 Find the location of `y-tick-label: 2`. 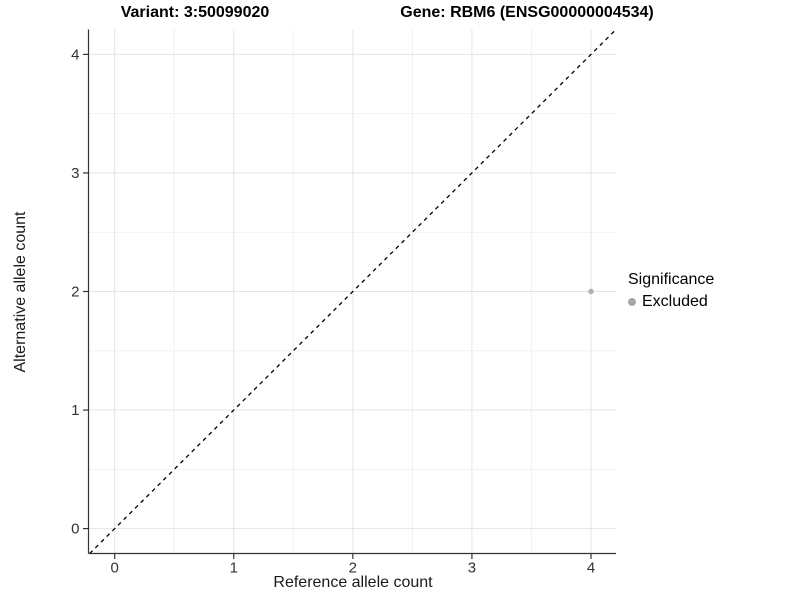

y-tick-label: 2 is located at coordinates (75, 292).